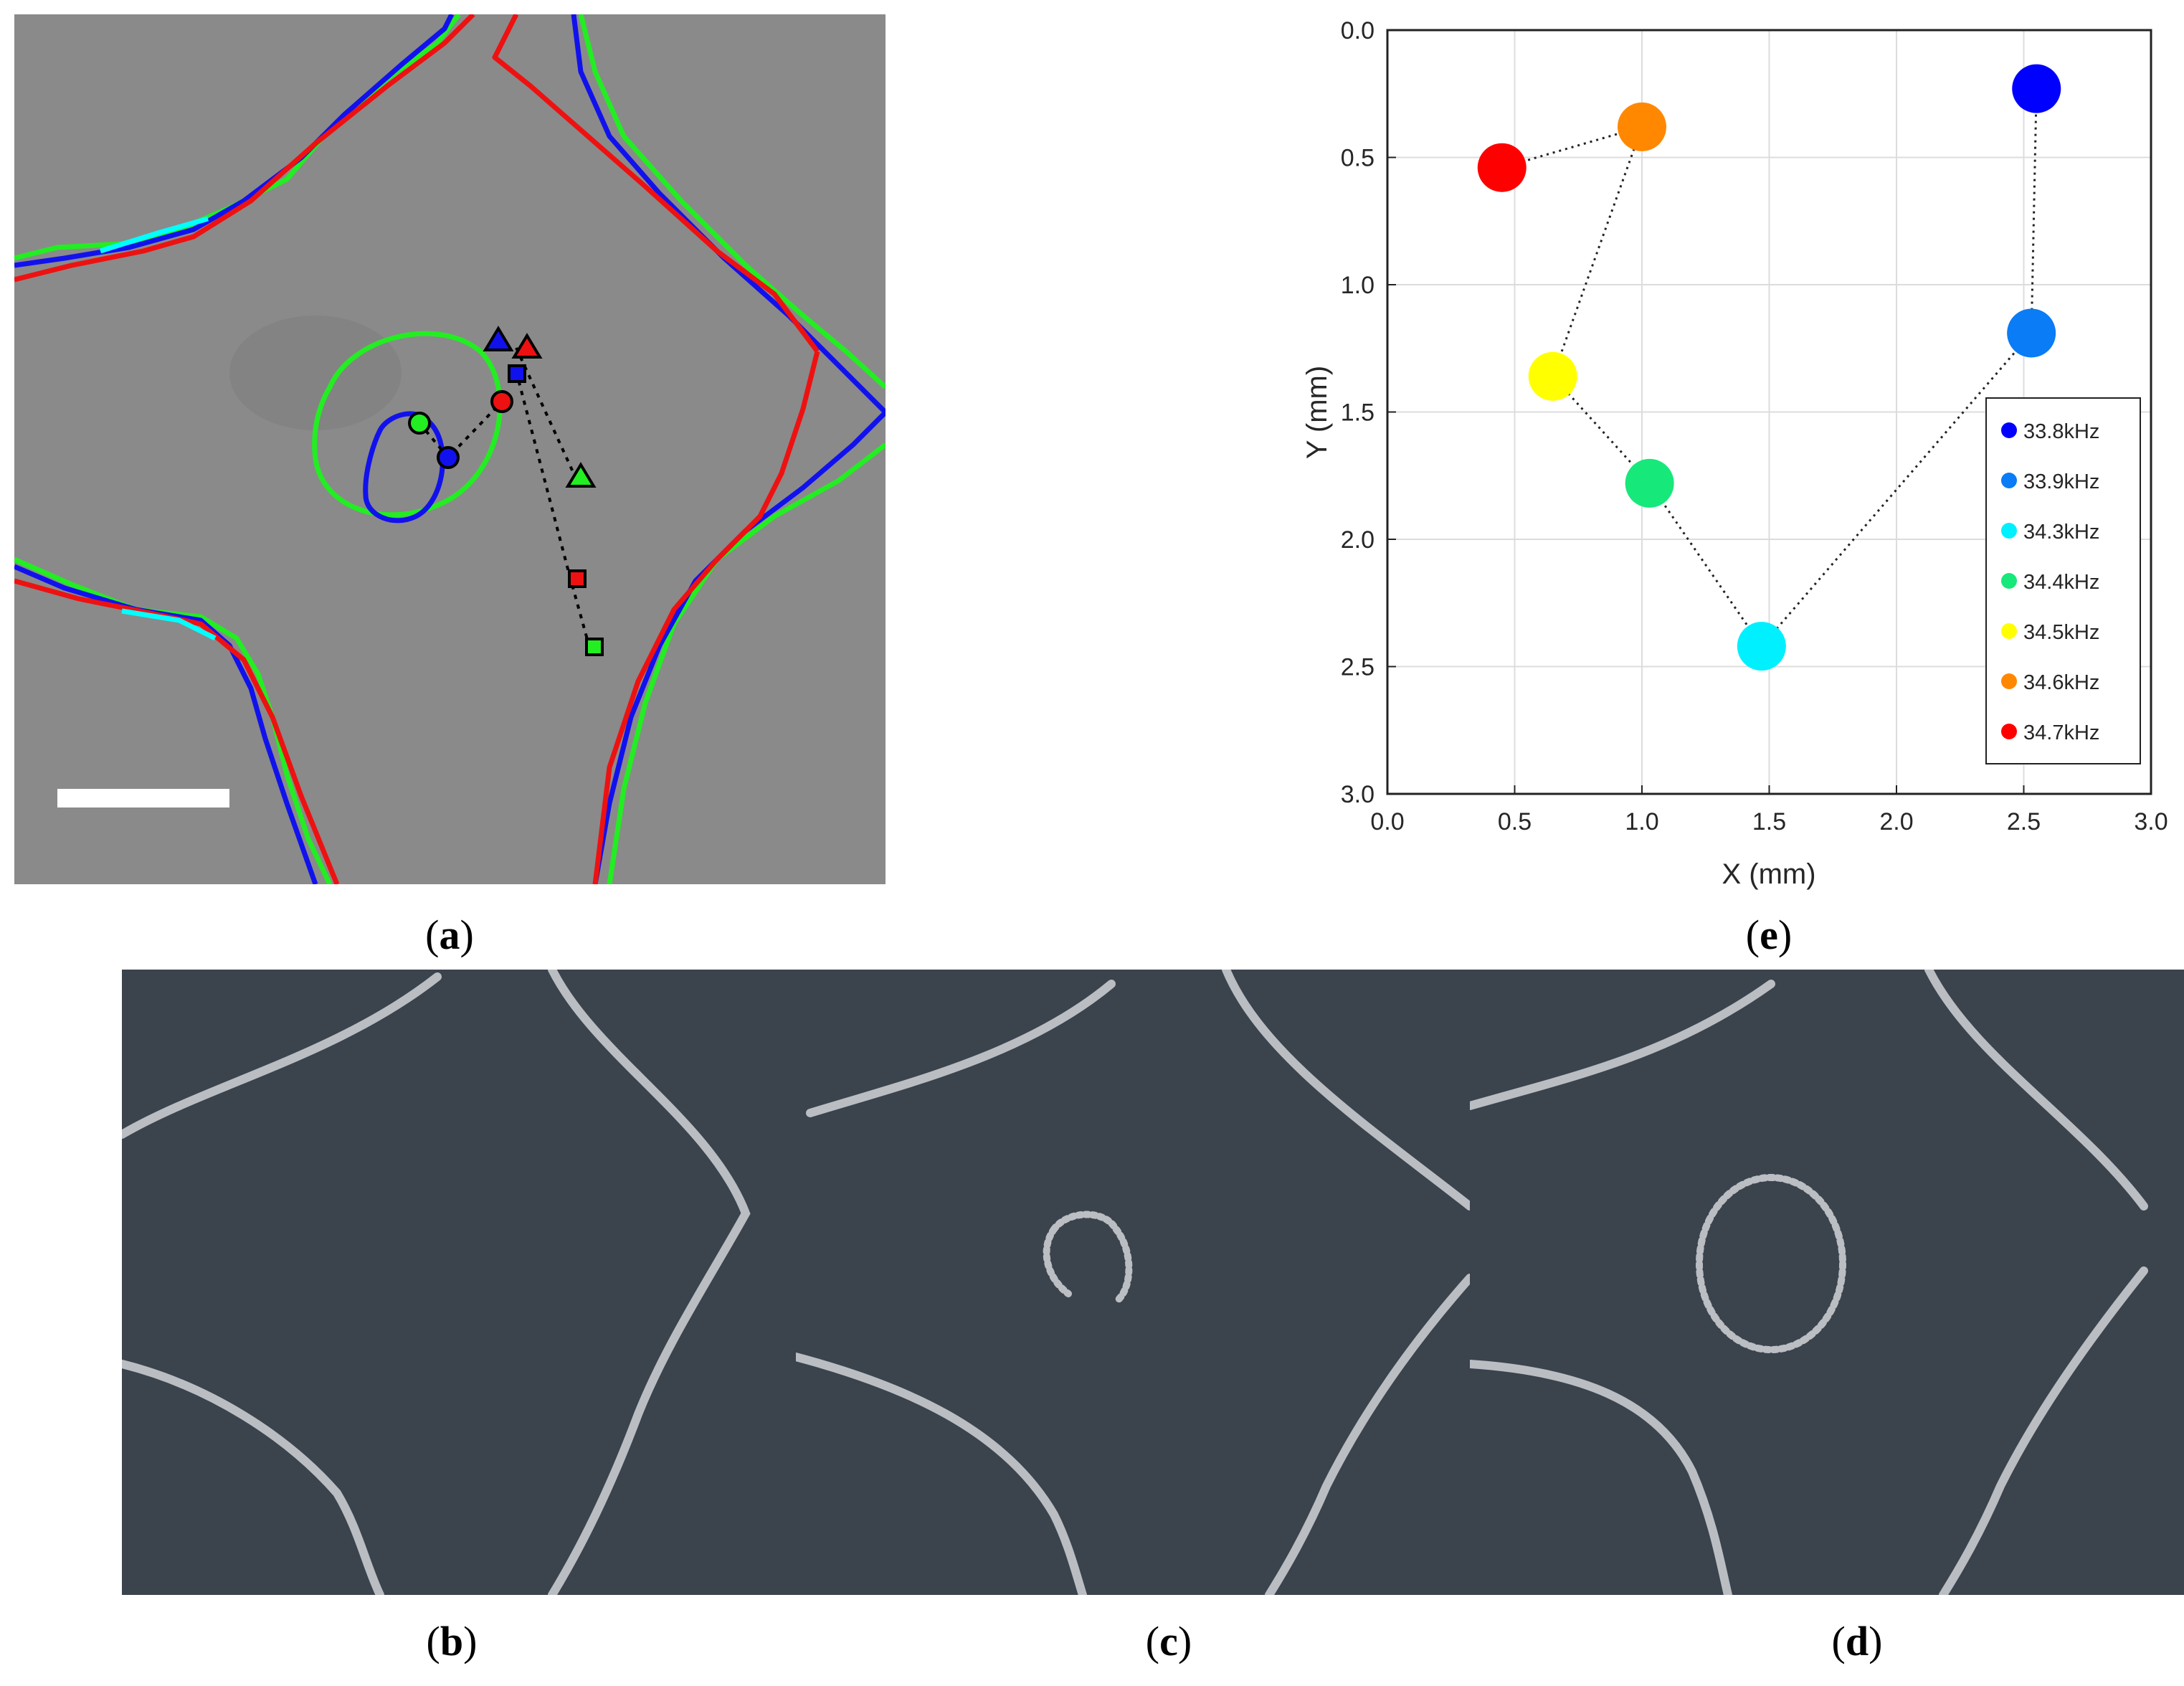 The height and width of the screenshot is (1686, 2184). What do you see at coordinates (656, 184) in the screenshot?
I see `red-contour-diag` at bounding box center [656, 184].